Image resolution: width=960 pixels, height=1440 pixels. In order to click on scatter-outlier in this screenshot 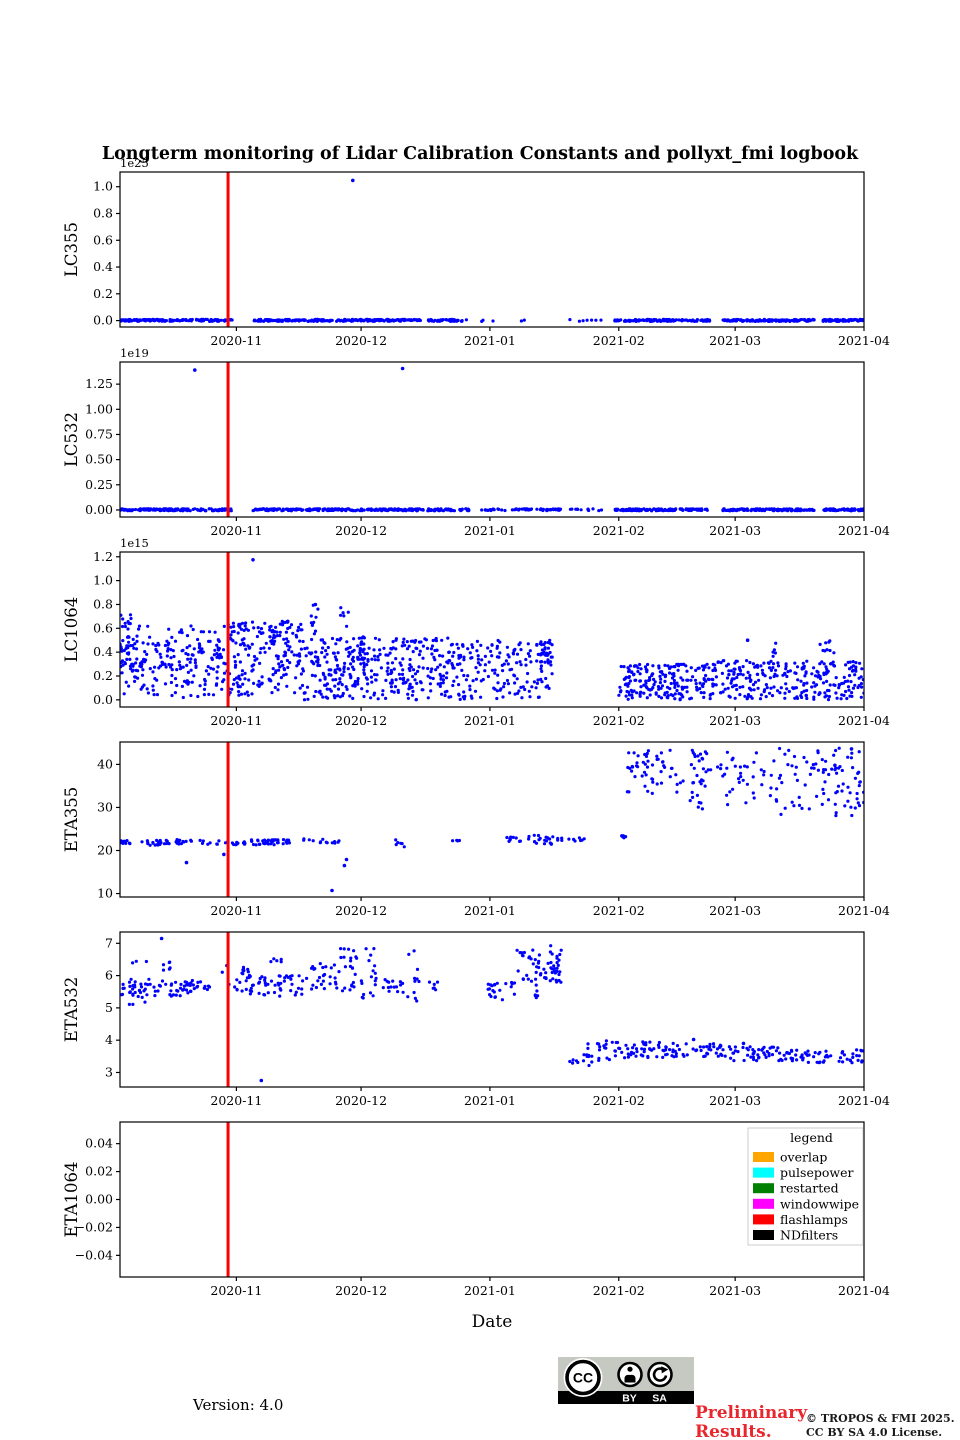, I will do `click(835, 765)`.